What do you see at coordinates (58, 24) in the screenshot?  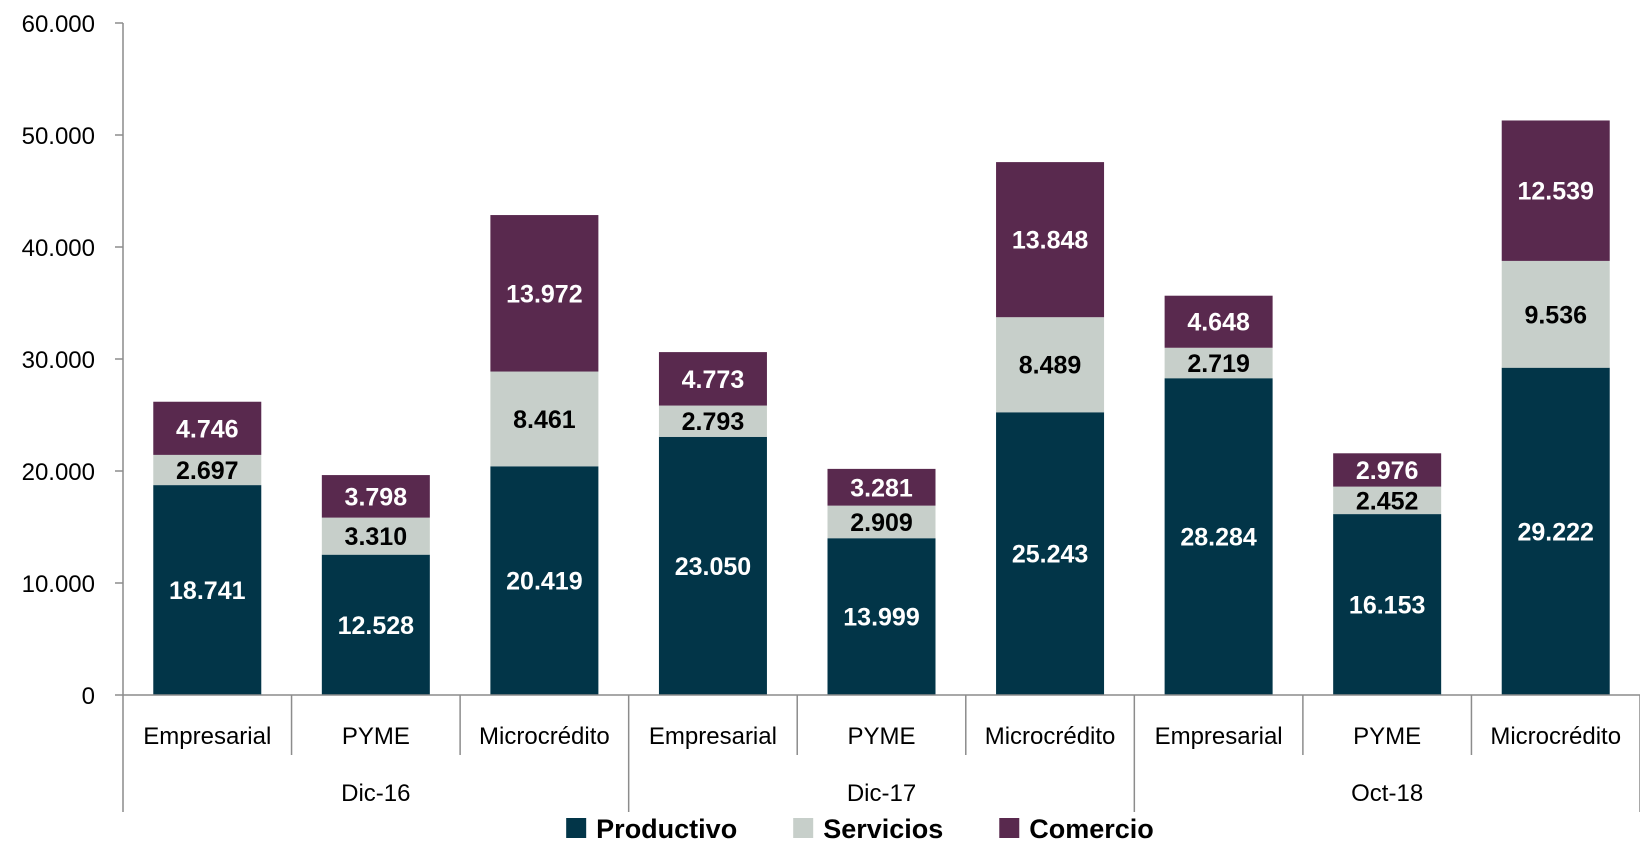 I see `y-tick-label: 60.000` at bounding box center [58, 24].